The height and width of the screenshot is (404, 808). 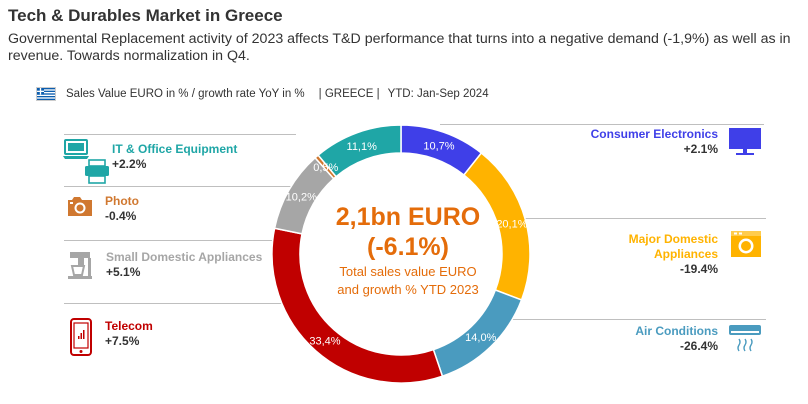 What do you see at coordinates (745, 141) in the screenshot?
I see `tv-icon` at bounding box center [745, 141].